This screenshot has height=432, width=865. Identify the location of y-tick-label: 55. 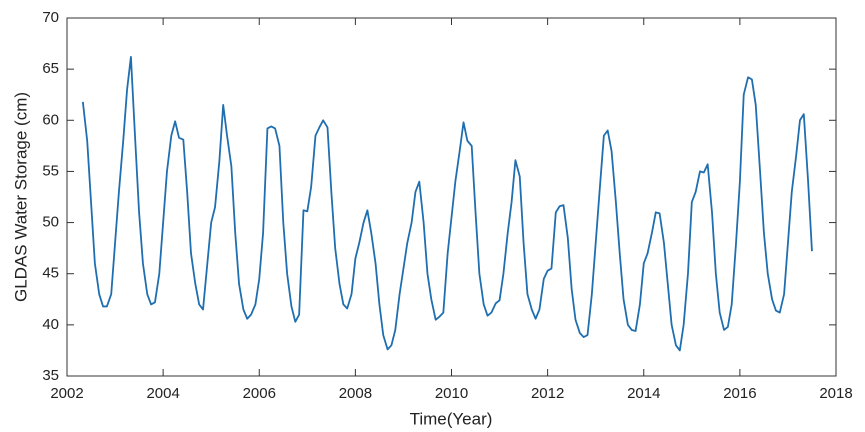
(50, 170).